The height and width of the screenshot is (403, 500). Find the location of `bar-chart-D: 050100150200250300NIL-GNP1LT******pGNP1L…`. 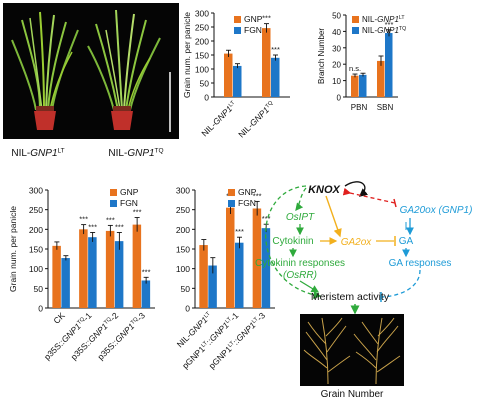

bar-chart-D: 050100150200250300NIL-GNP1LT******pGNP1L… is located at coordinates (225, 278).